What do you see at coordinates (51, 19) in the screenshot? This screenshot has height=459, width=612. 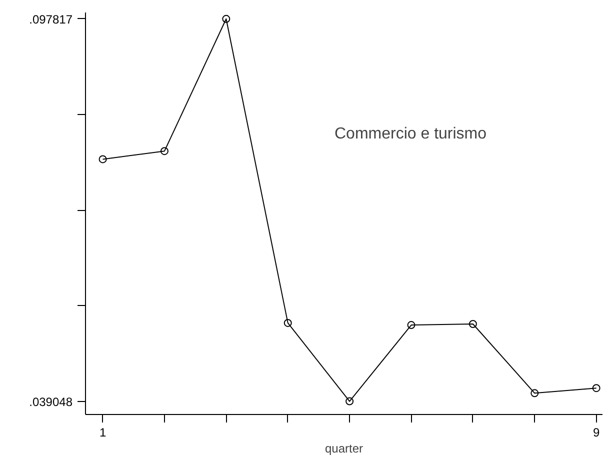 I see `y-tick-label: .097817` at bounding box center [51, 19].